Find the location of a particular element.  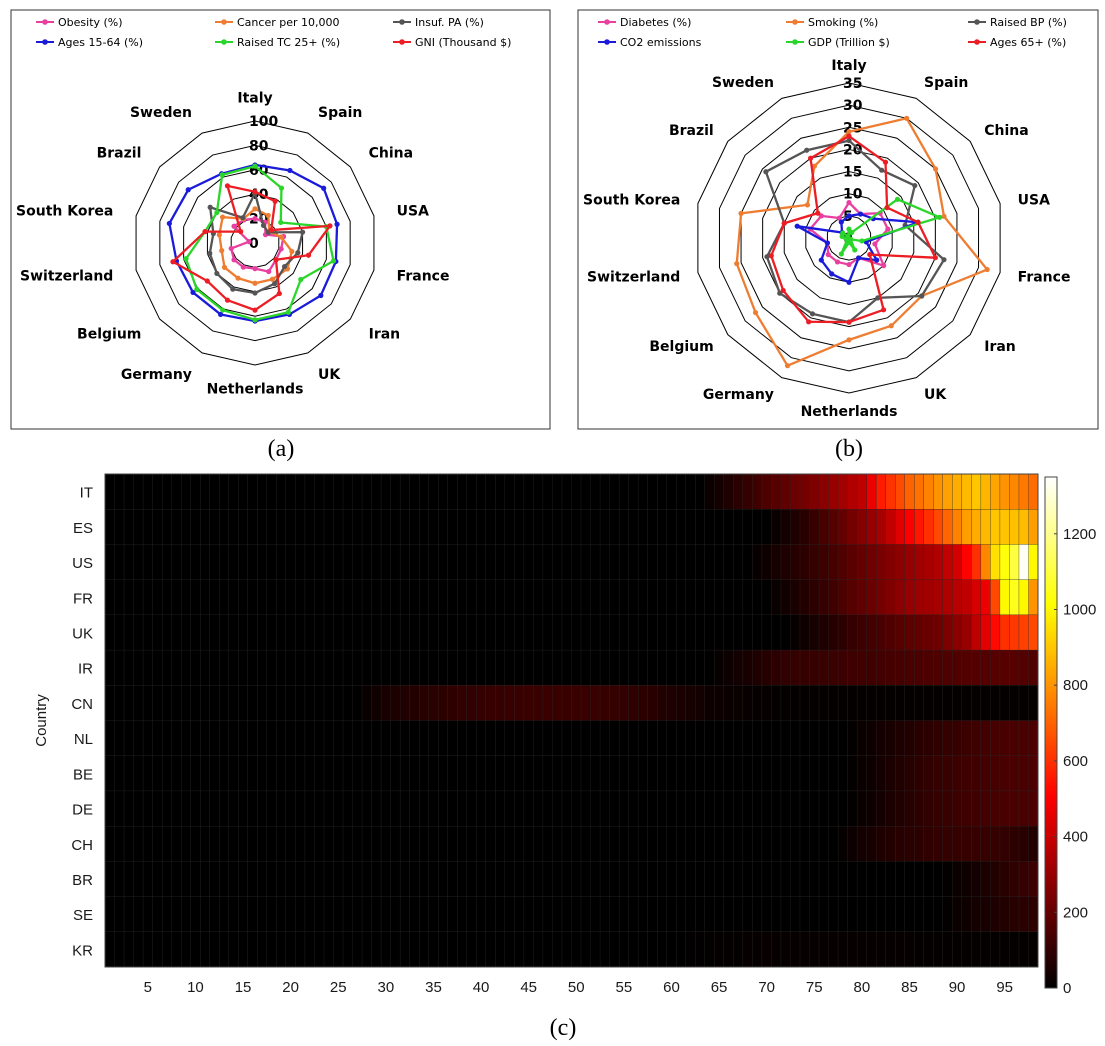

grid-ring is located at coordinates (849, 238).